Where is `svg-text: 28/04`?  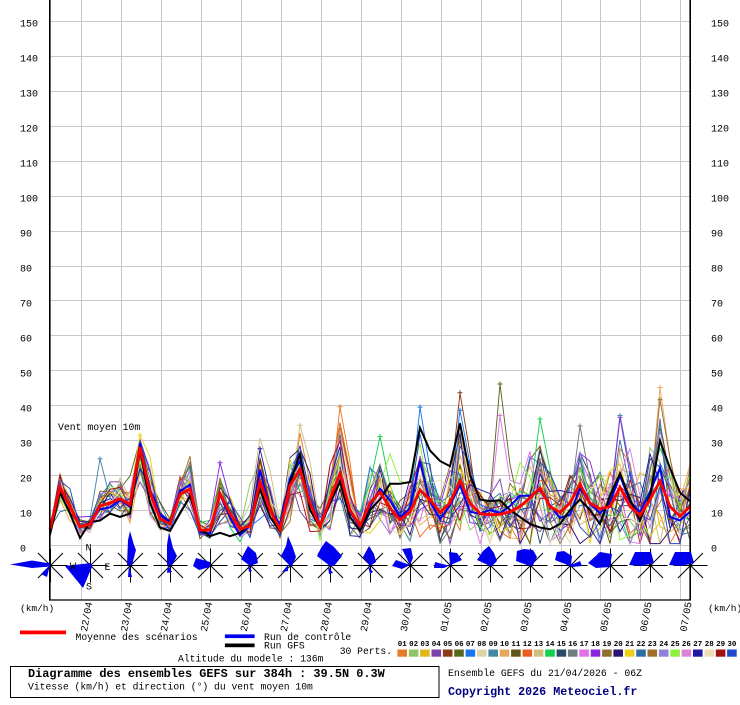 svg-text: 28/04 is located at coordinates (327, 617).